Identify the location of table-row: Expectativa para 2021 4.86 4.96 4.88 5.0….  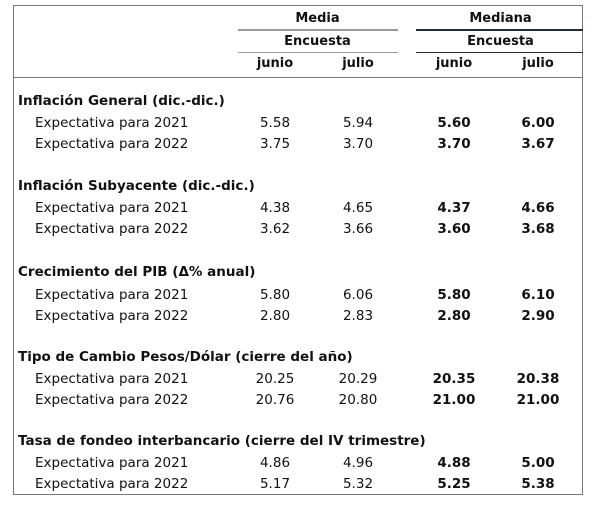
(298, 465).